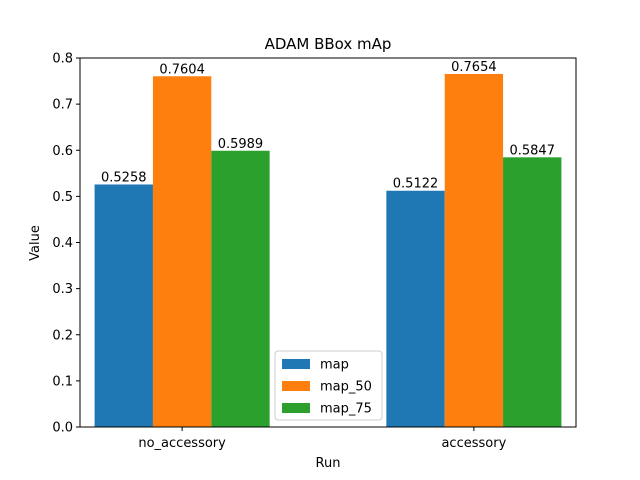 The image size is (640, 480). What do you see at coordinates (346, 409) in the screenshot?
I see `legend-label-map_75: map_75` at bounding box center [346, 409].